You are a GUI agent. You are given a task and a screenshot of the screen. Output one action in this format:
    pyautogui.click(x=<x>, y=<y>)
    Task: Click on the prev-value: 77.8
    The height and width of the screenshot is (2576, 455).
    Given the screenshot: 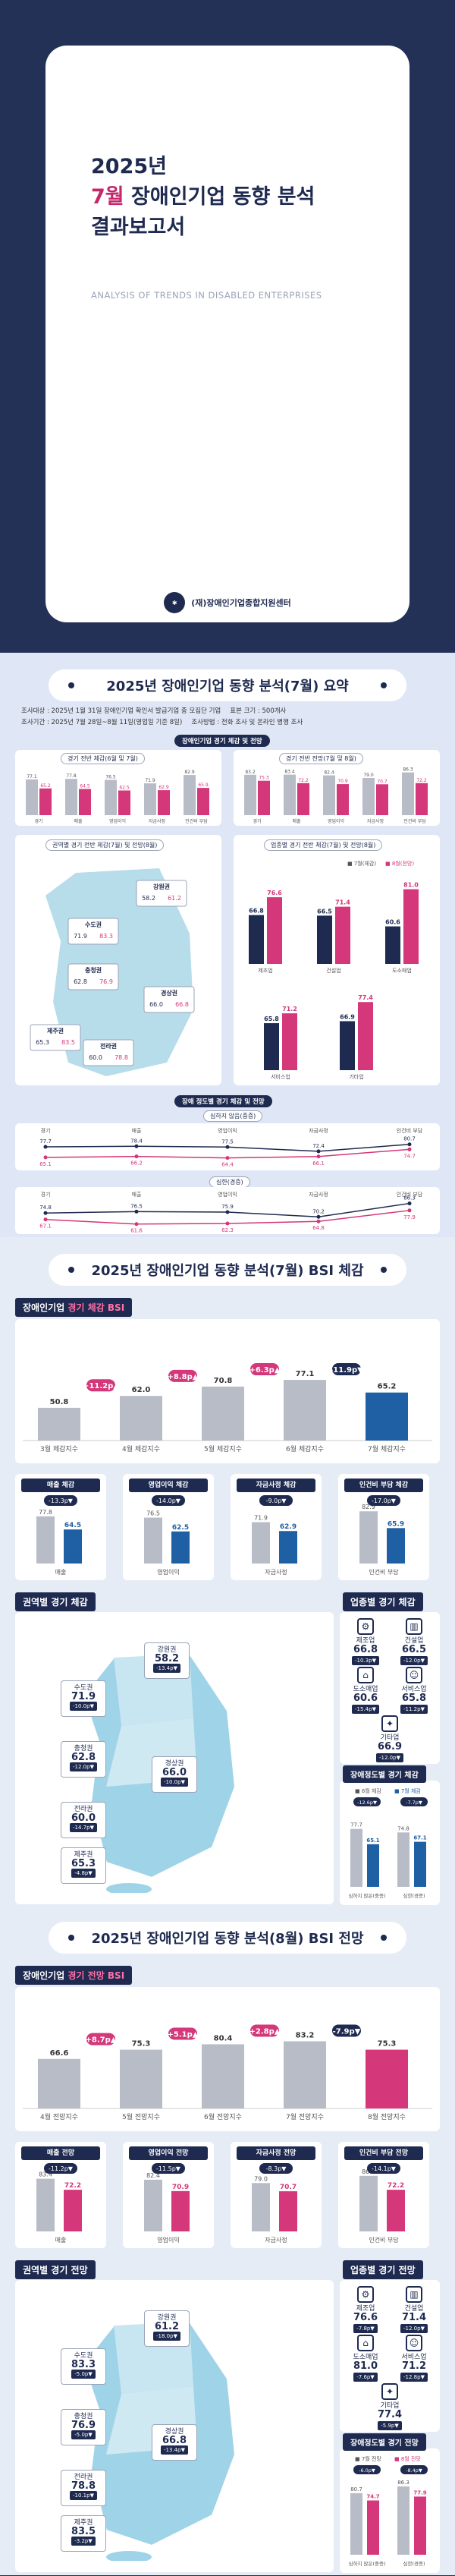 What is the action you would take?
    pyautogui.click(x=45, y=1512)
    